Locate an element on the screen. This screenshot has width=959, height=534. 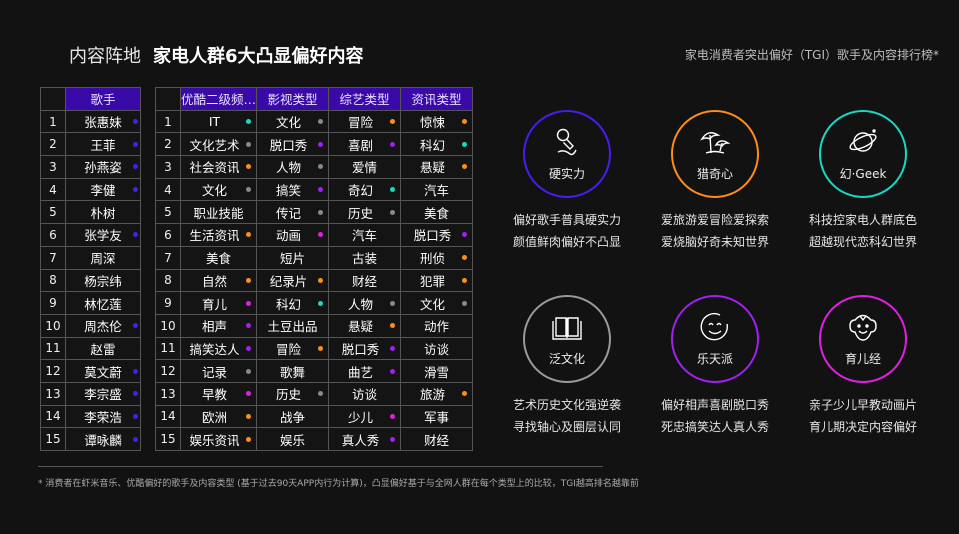
news-type-cell: 脱口秀 is located at coordinates (437, 235).